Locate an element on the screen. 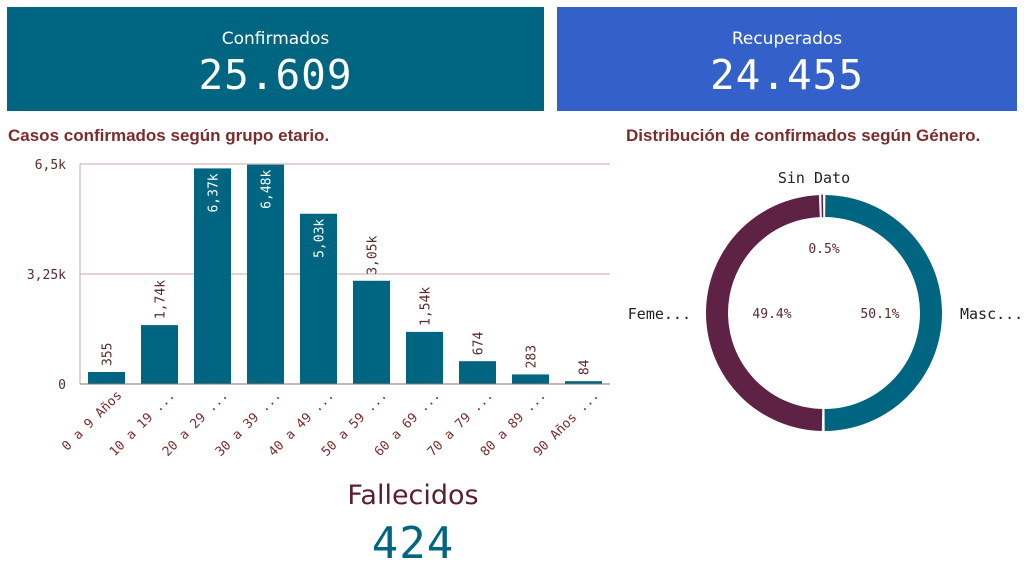  recovered-kpi-tile: Recuperados 24.455 is located at coordinates (787, 59).